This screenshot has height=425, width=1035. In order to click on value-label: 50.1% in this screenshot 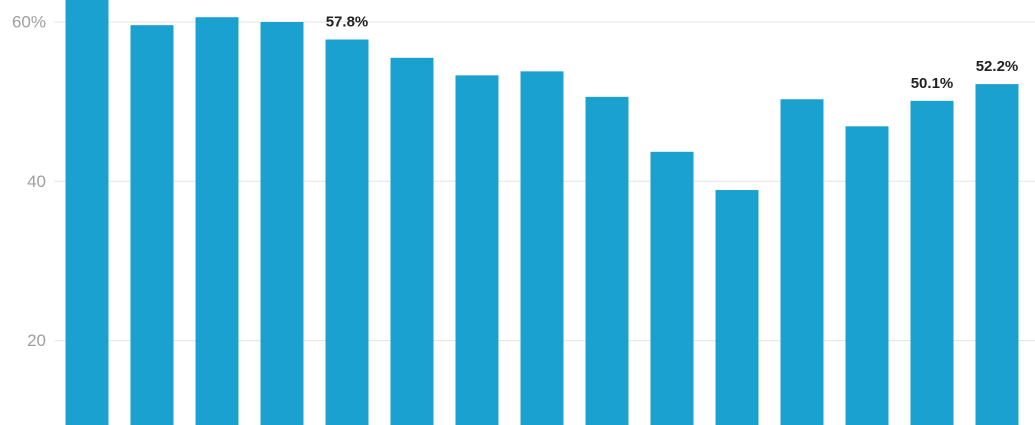, I will do `click(932, 83)`.